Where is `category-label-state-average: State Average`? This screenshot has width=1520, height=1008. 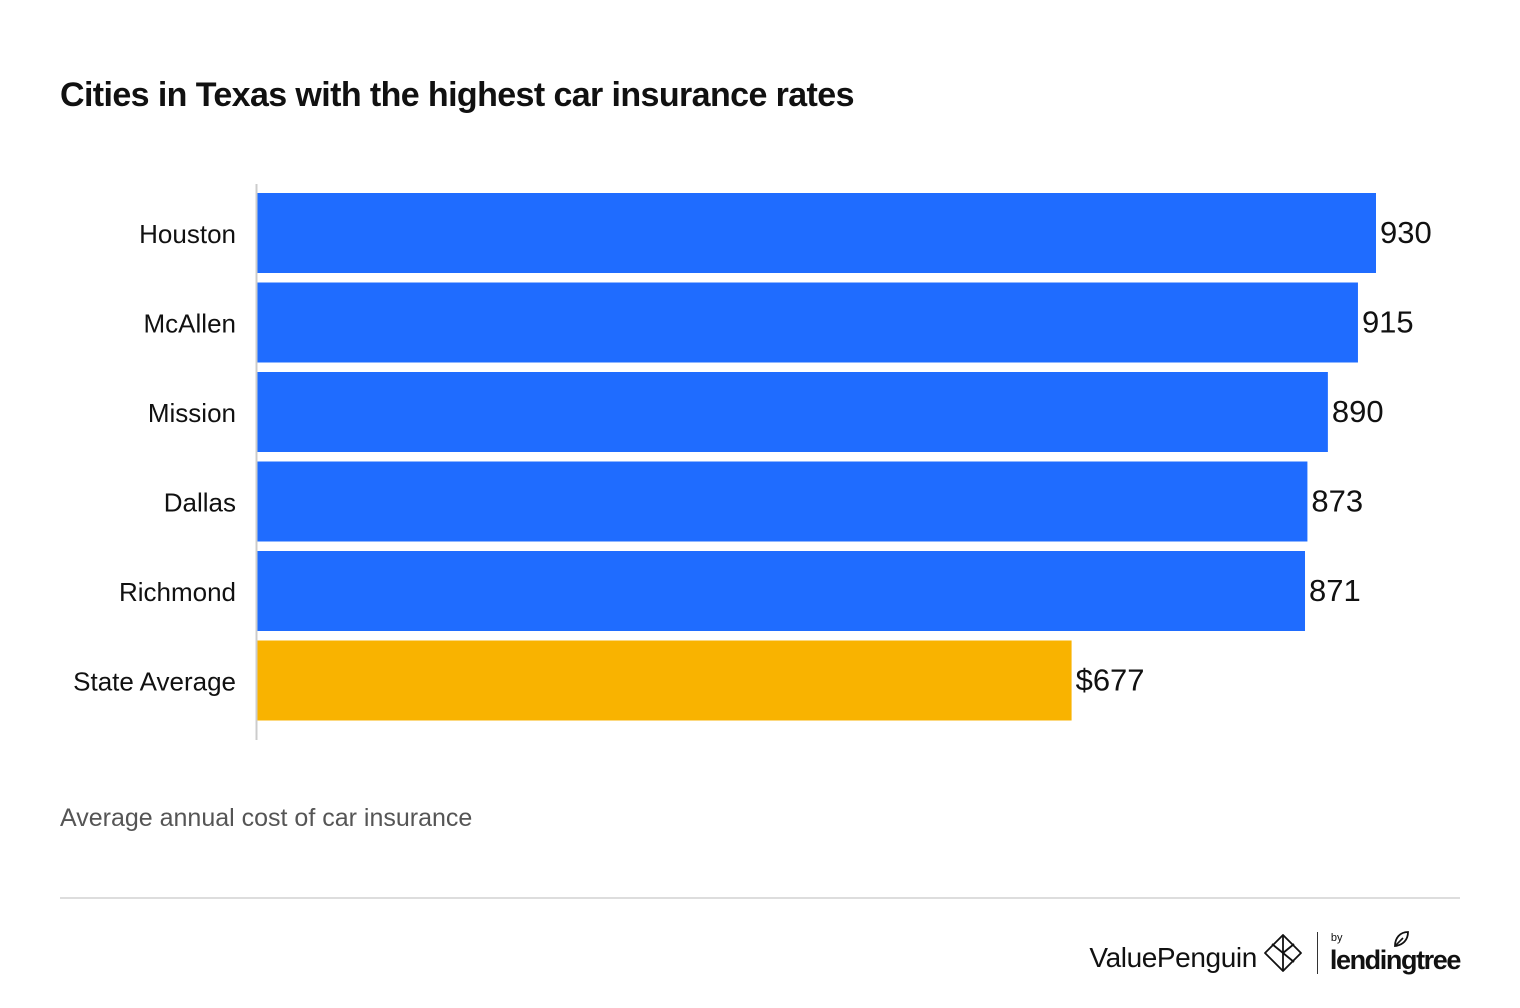
category-label-state-average: State Average is located at coordinates (154, 682).